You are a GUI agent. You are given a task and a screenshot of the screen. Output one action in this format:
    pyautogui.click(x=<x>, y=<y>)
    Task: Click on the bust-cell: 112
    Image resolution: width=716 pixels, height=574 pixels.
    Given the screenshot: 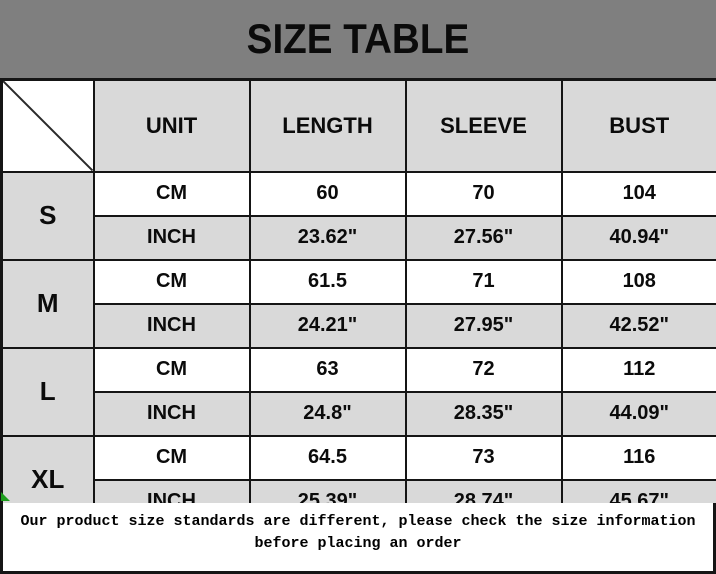 What is the action you would take?
    pyautogui.click(x=638, y=369)
    